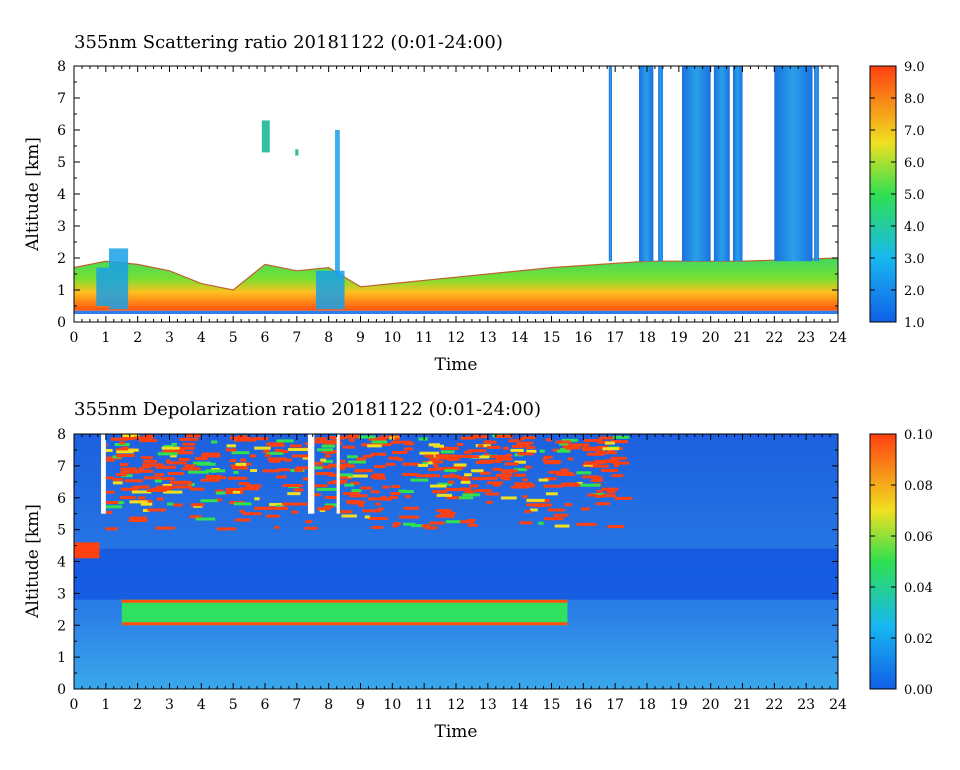  I want to click on x-tick-label: 17, so click(615, 338).